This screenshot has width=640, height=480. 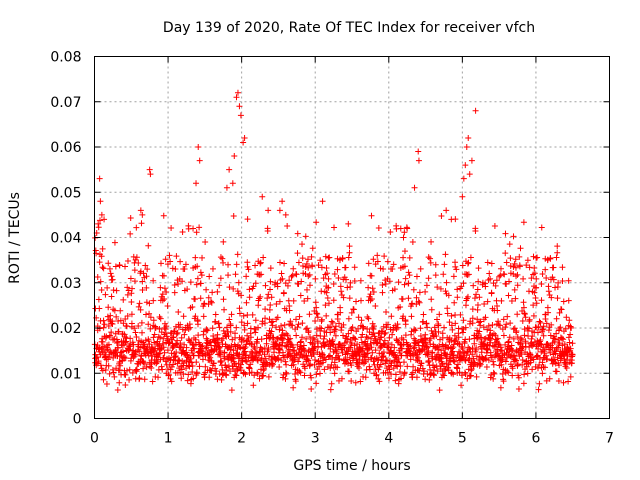 What do you see at coordinates (65, 103) in the screenshot?
I see `y-tick-label: 0.07` at bounding box center [65, 103].